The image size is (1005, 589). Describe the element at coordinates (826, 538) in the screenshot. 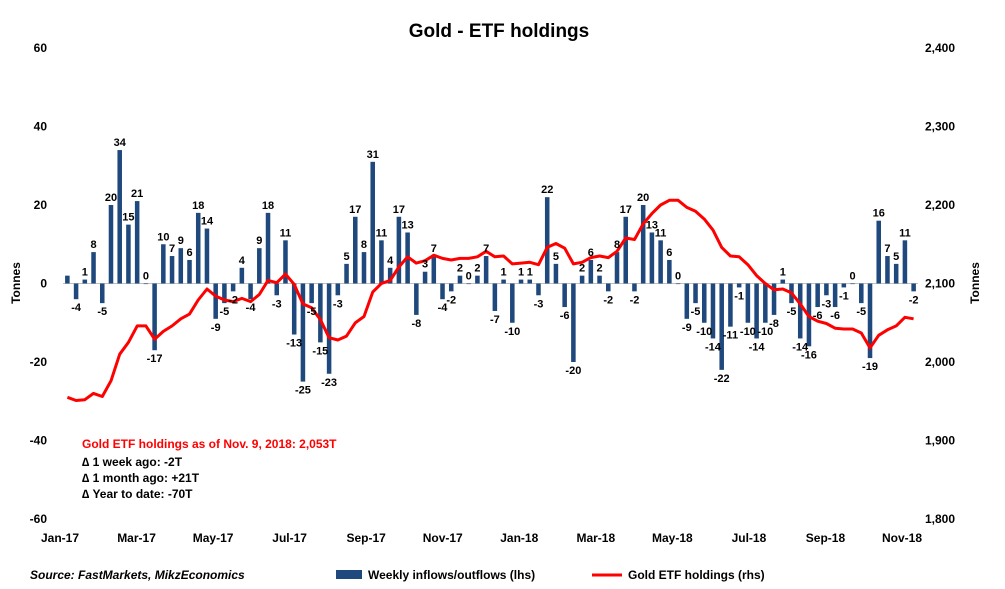

I see `x-tick-label: Sep-18` at that location.